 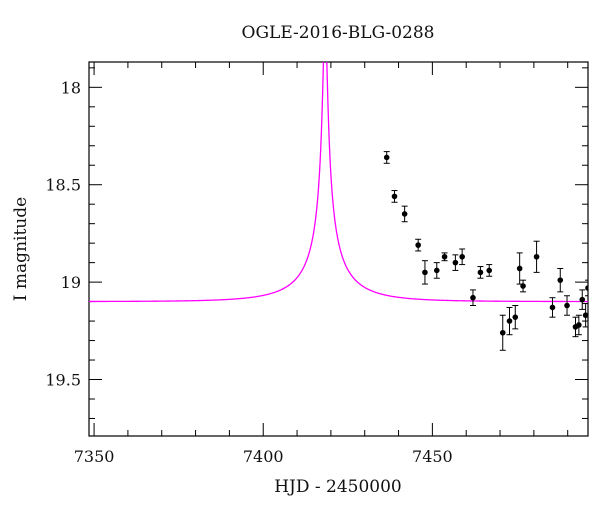 What do you see at coordinates (71, 87) in the screenshot?
I see `y-tick-label: 18` at bounding box center [71, 87].